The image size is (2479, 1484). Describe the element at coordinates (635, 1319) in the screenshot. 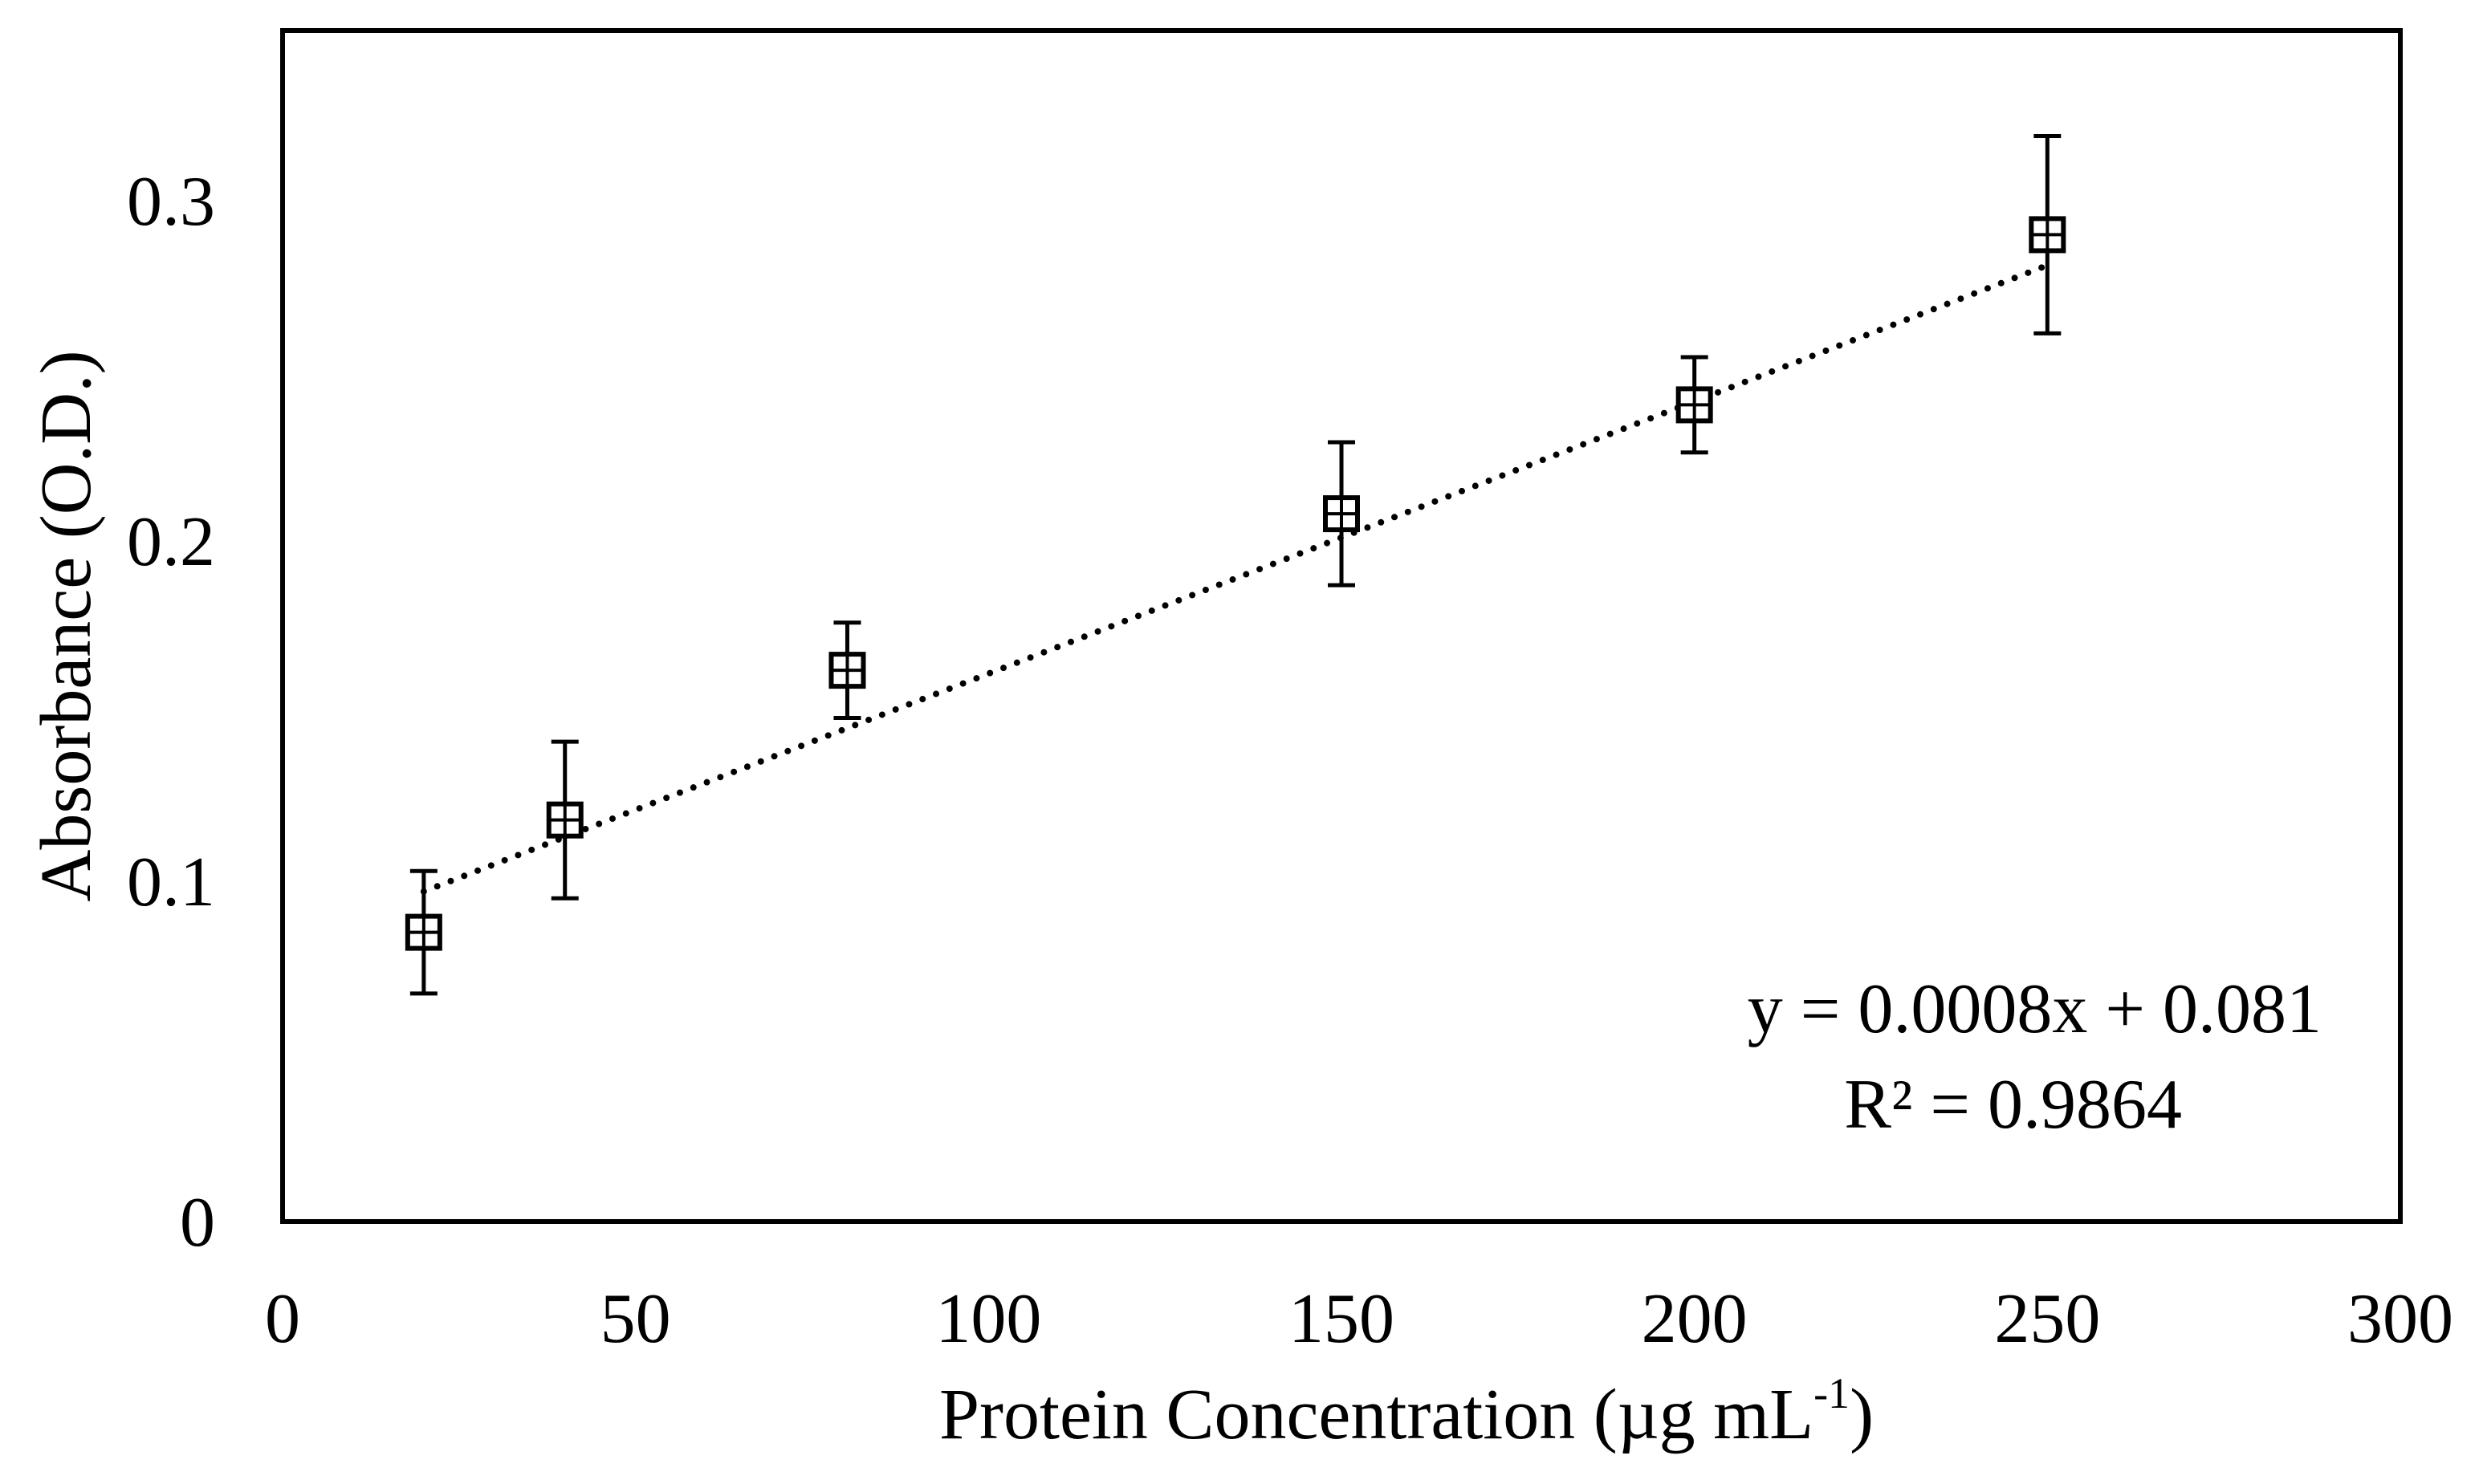

I see `x-tick-label: 50` at that location.